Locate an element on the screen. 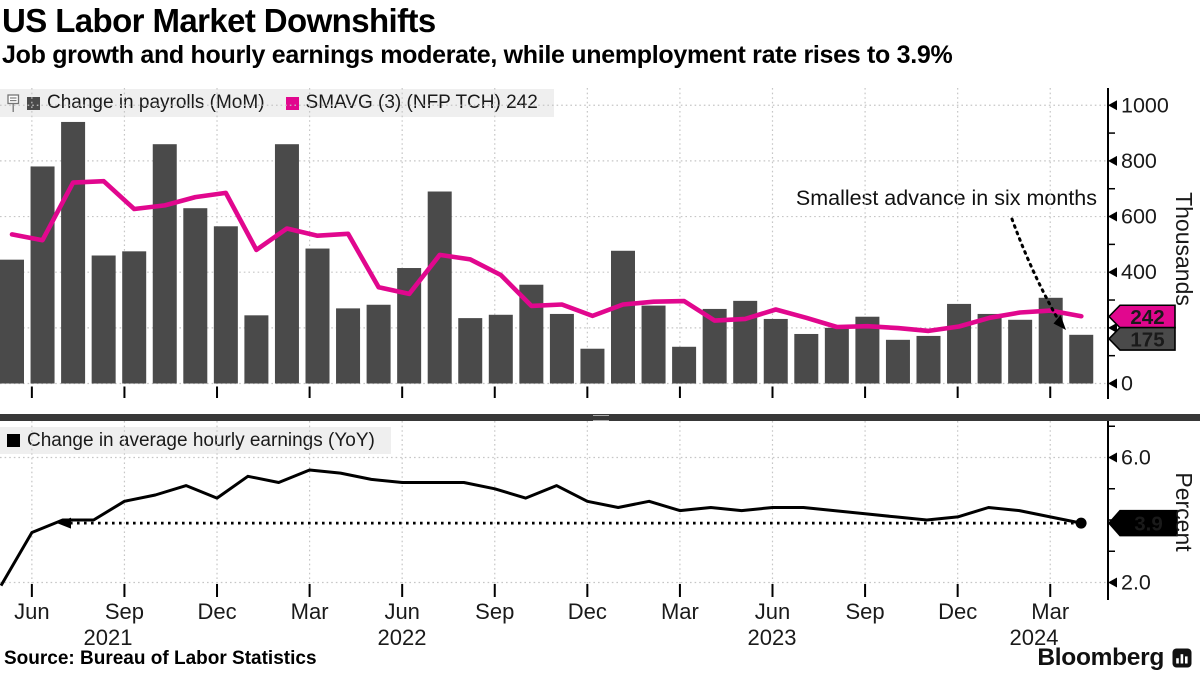 Image resolution: width=1200 pixels, height=675 pixels. y-tick-label: 600 is located at coordinates (1139, 217).